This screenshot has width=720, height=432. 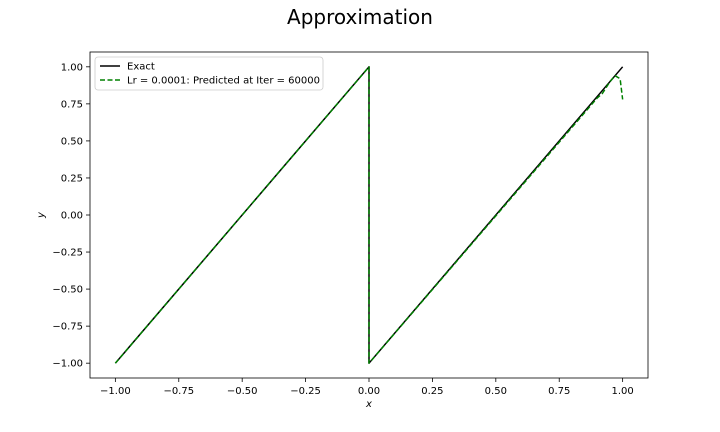 What do you see at coordinates (623, 391) in the screenshot?
I see `x-tick-label: 1.00` at bounding box center [623, 391].